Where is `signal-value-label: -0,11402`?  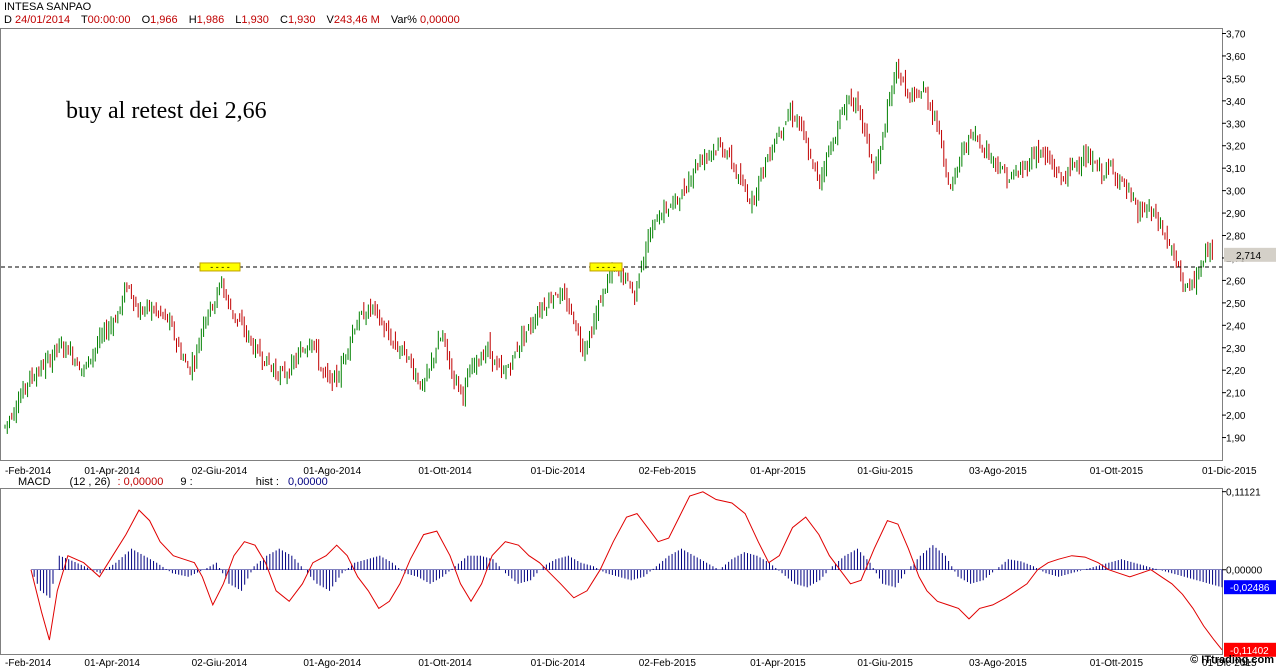 signal-value-label: -0,11402 is located at coordinates (1249, 651).